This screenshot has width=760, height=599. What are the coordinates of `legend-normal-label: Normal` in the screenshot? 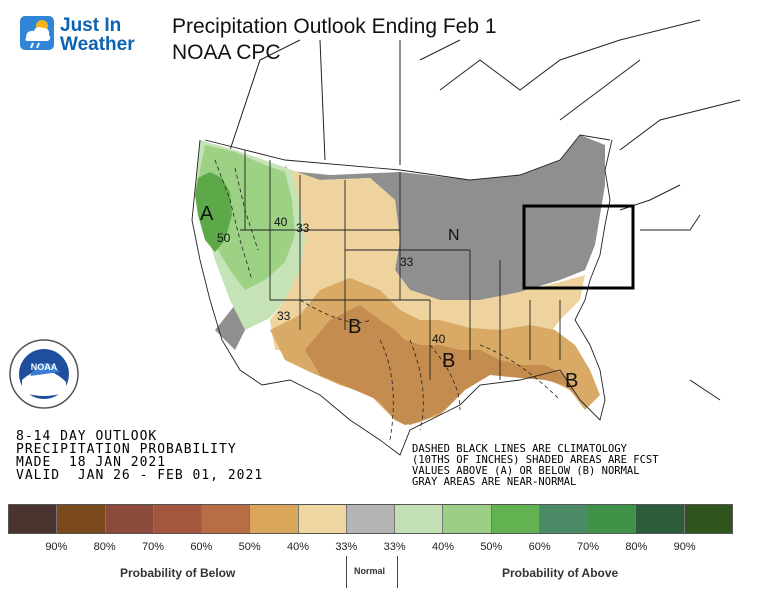 It's located at (370, 571).